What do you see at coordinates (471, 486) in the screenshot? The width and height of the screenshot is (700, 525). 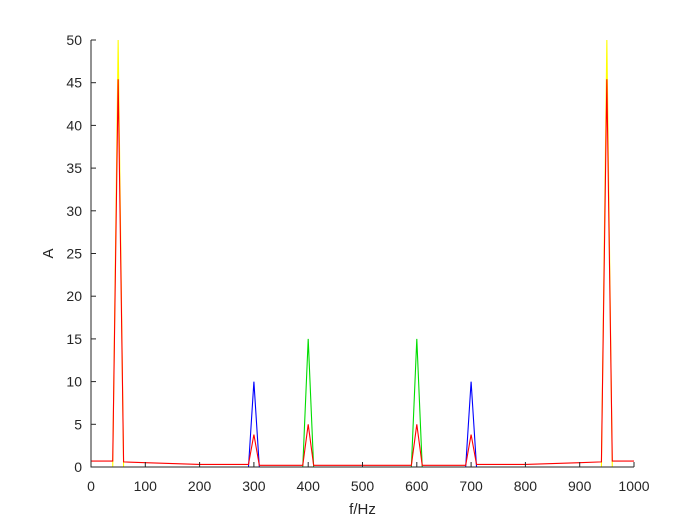 I see `x-tick-label: 700` at bounding box center [471, 486].